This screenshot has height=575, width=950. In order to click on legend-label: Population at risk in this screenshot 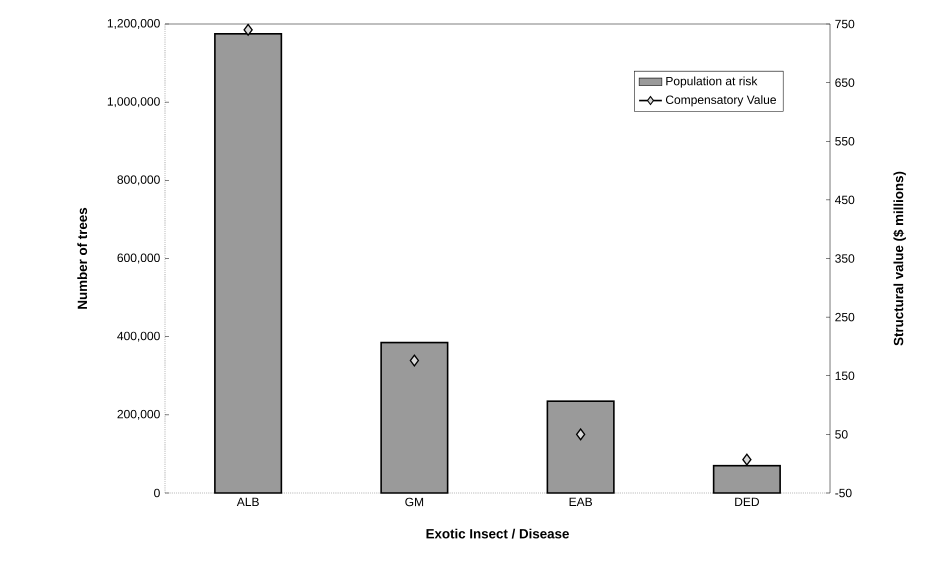, I will do `click(712, 82)`.